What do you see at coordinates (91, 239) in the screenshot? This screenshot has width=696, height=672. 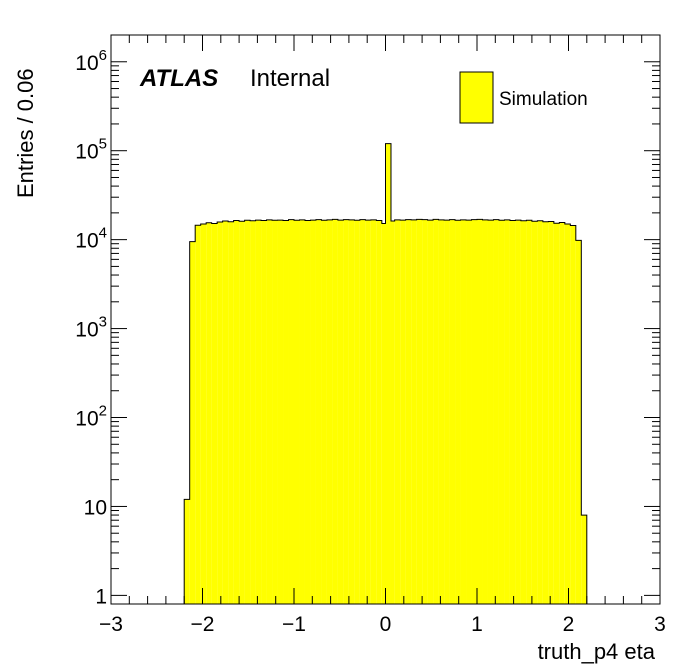 I see `y-tick-label: 10⁴` at bounding box center [91, 239].